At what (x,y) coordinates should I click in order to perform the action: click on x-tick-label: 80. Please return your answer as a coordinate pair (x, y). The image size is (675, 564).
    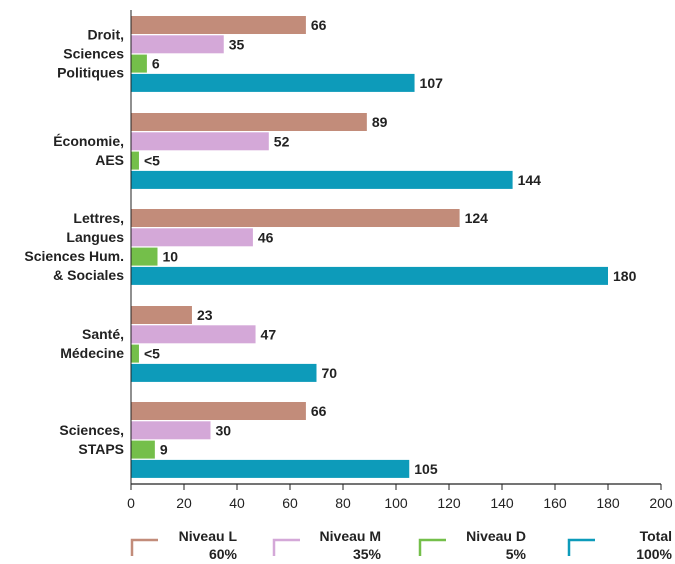
    Looking at the image, I should click on (343, 503).